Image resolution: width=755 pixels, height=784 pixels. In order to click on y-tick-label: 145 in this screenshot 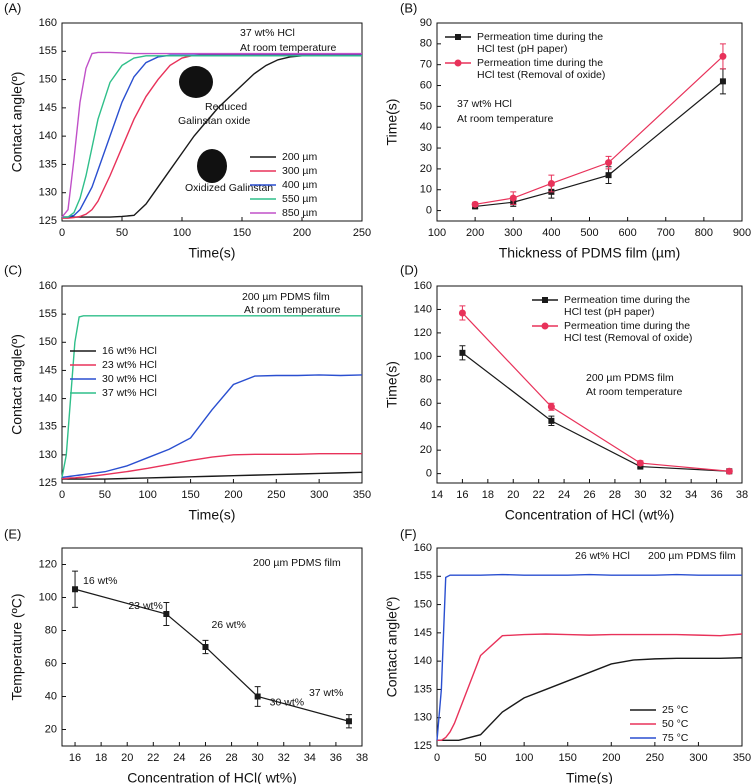, I will do `click(48, 370)`.